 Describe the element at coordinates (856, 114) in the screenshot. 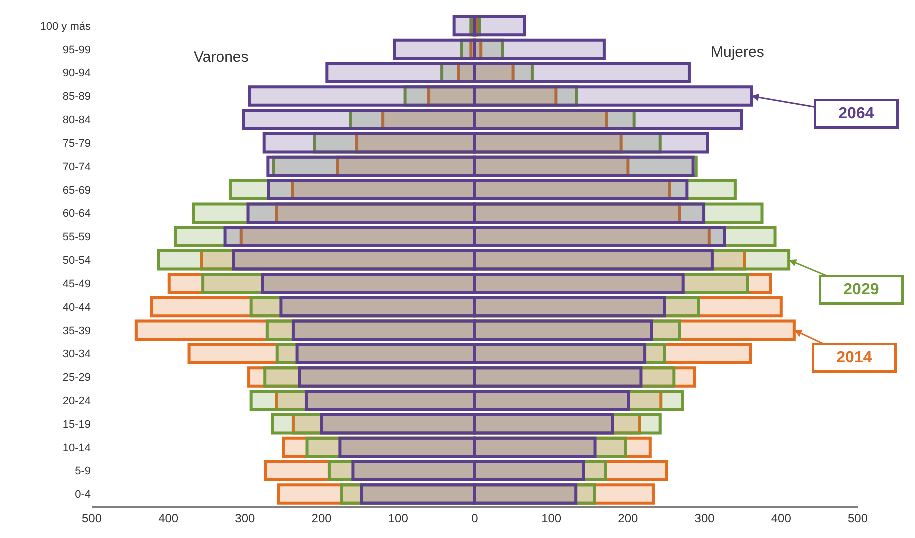

I see `text: 2064` at that location.